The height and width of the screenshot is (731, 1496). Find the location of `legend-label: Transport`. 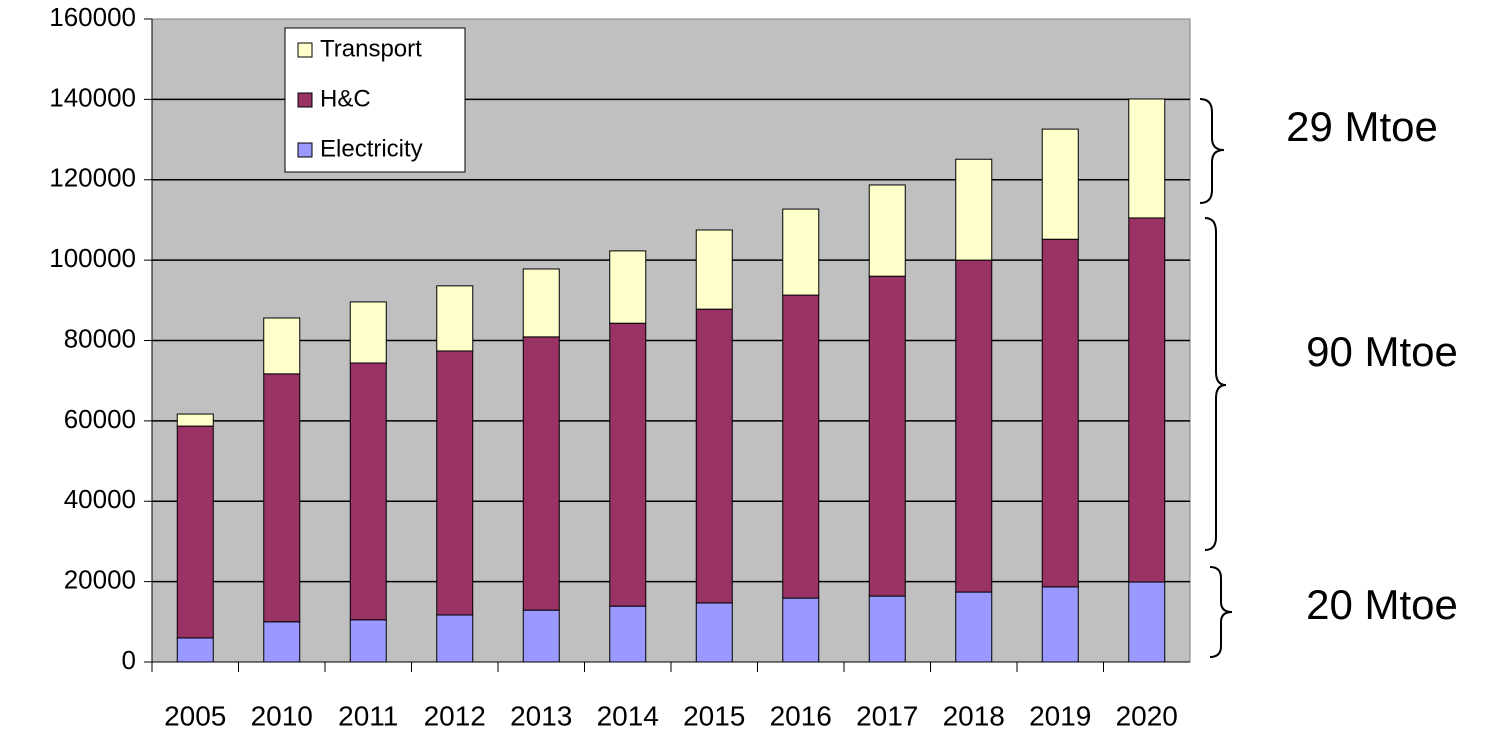

legend-label: Transport is located at coordinates (371, 48).